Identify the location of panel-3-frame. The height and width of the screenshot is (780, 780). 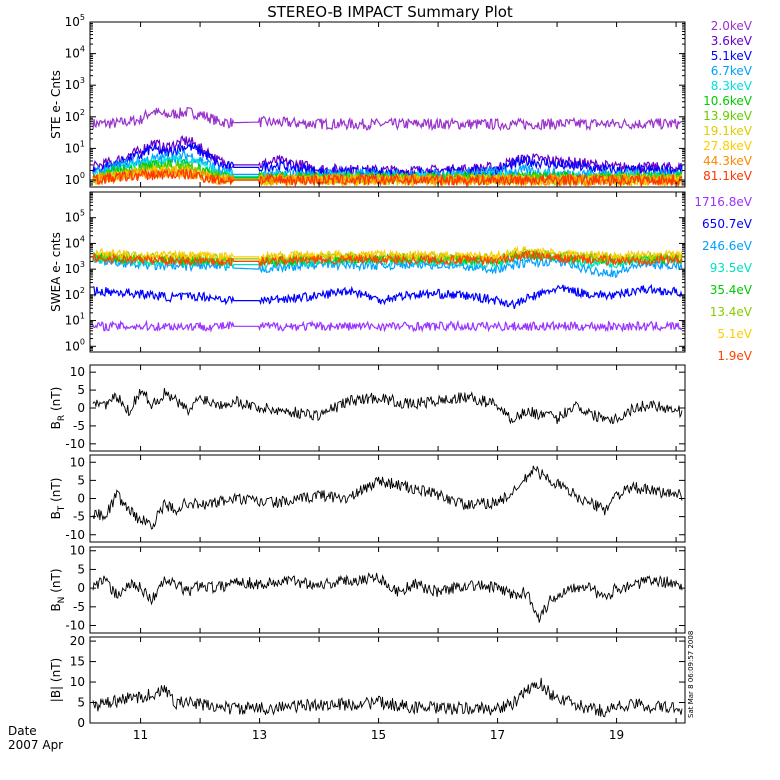
(387, 498).